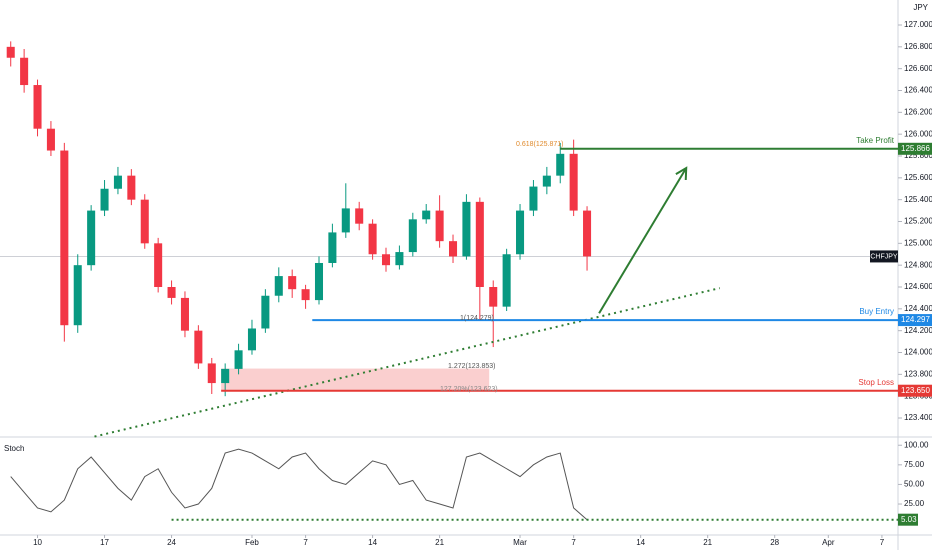  I want to click on stop-zone, so click(355, 379).